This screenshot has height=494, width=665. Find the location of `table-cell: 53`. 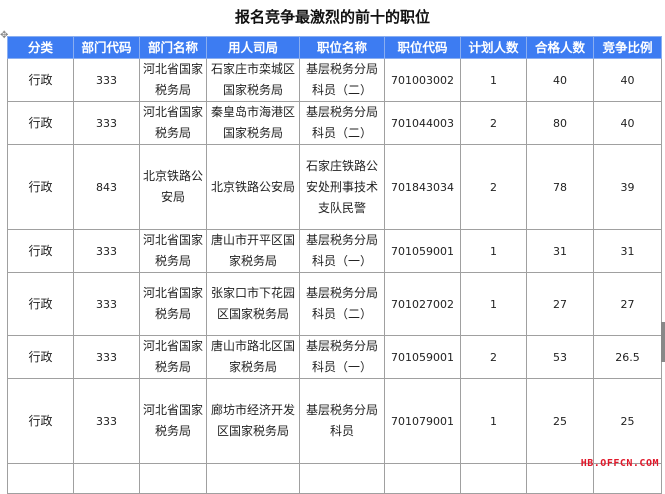

table-cell: 53 is located at coordinates (560, 357).